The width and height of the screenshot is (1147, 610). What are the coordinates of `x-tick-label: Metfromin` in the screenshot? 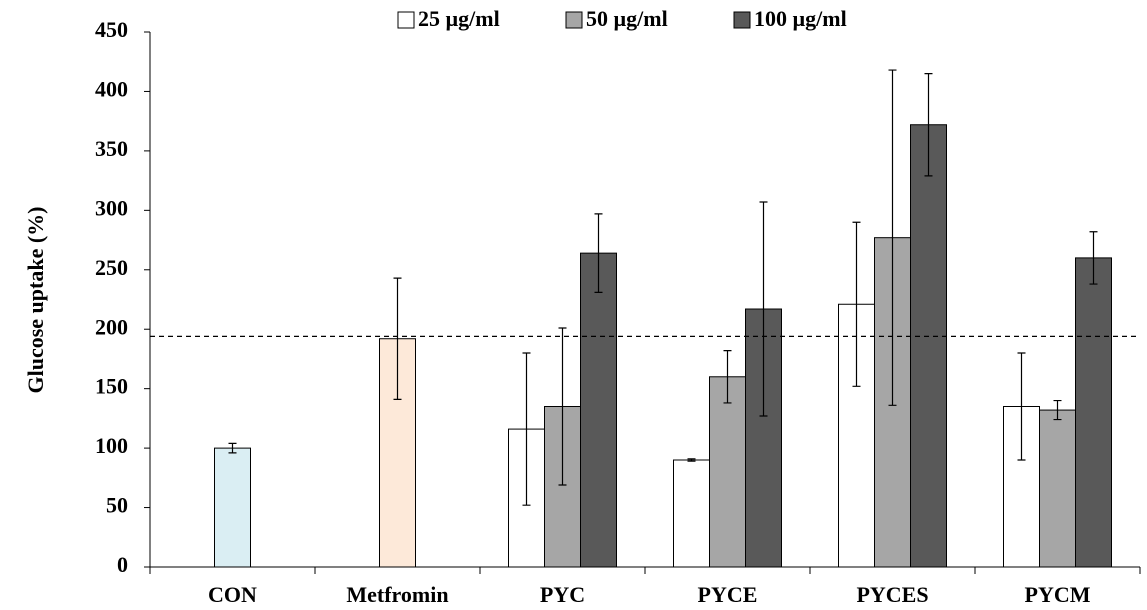 It's located at (397, 594).